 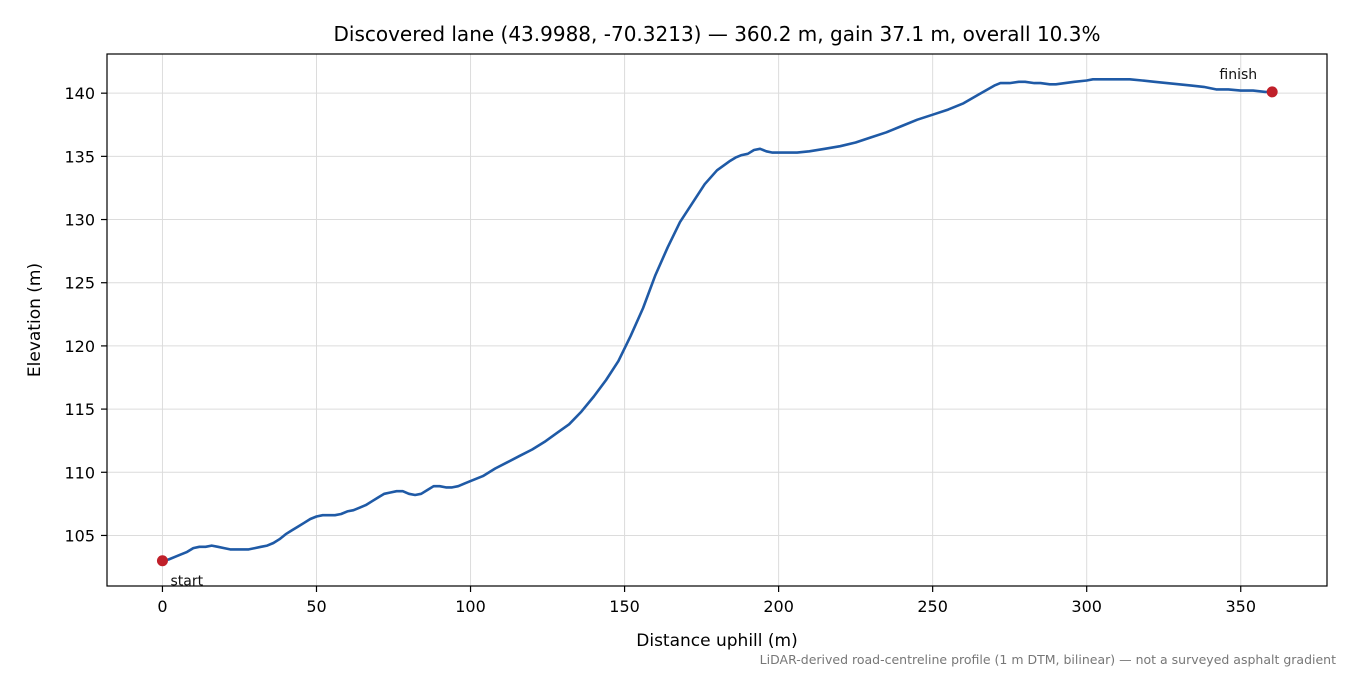 I want to click on finish-marker, so click(x=1272, y=92).